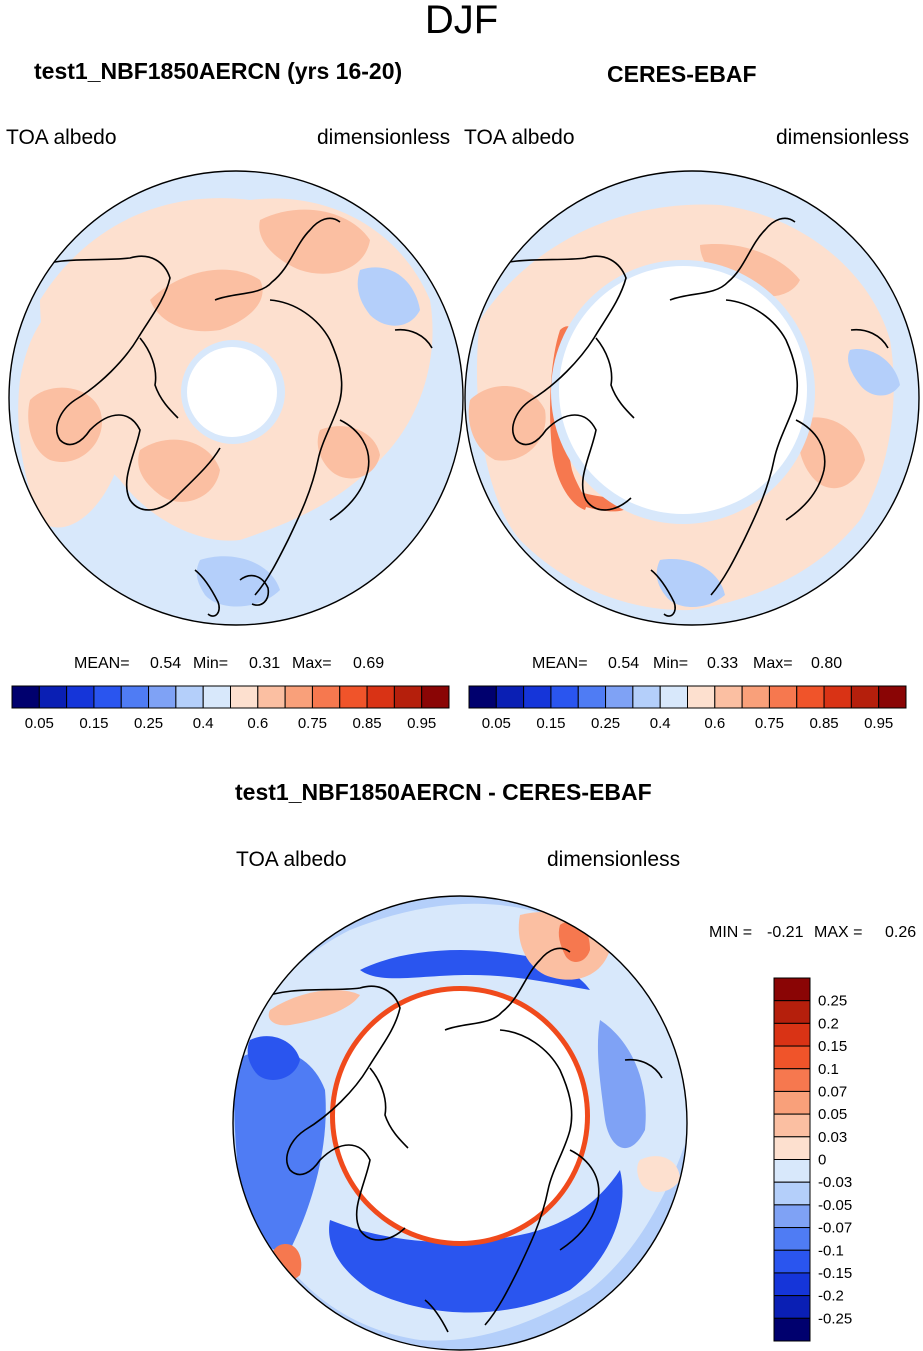 The image size is (923, 1351). I want to click on diff-colorbar-tick-label: -0.05, so click(835, 1205).